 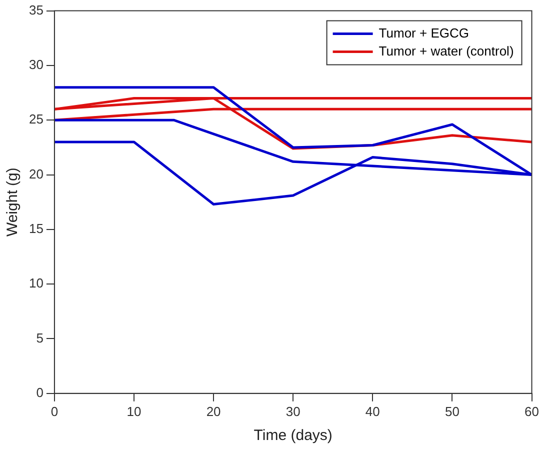 I want to click on y-tick-label: 20, so click(x=36, y=174).